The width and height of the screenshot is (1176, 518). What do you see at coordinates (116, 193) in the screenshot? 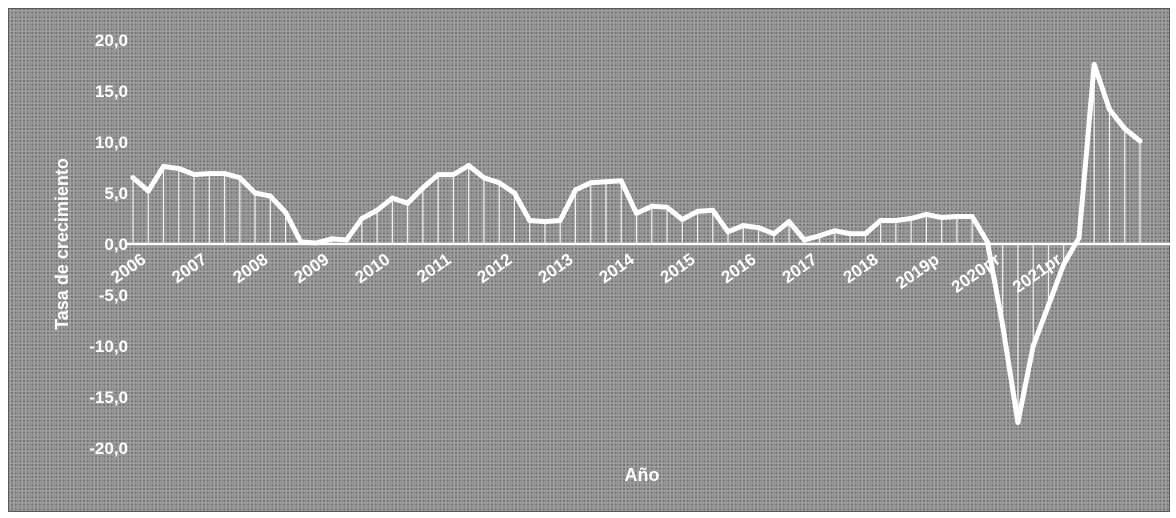
I see `y-tick-label: 5,0` at bounding box center [116, 193].